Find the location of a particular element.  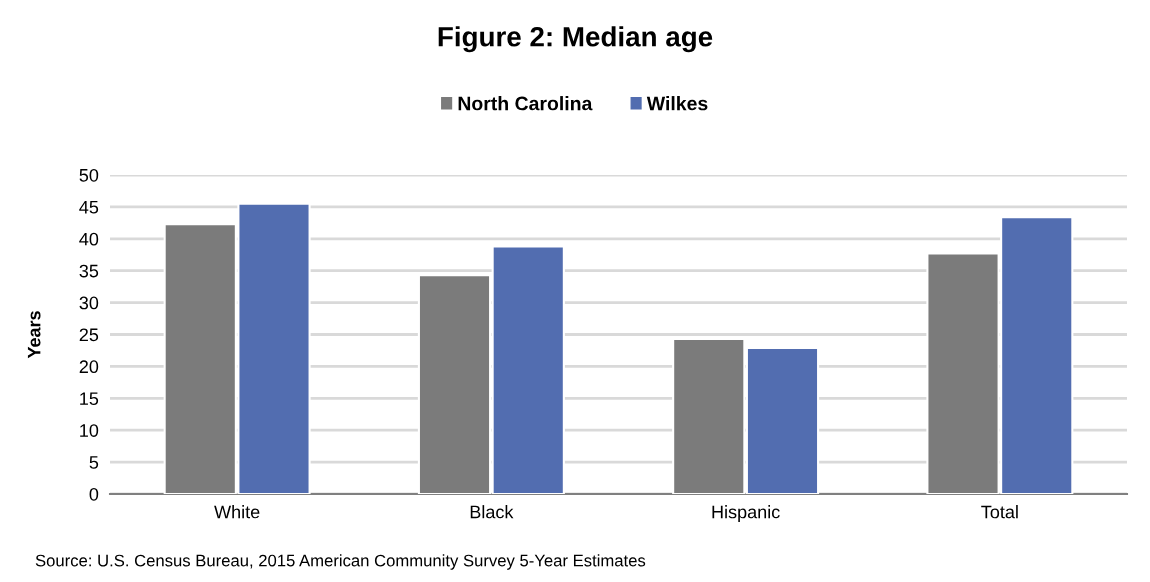

y-tick-label: 45 is located at coordinates (89, 207).